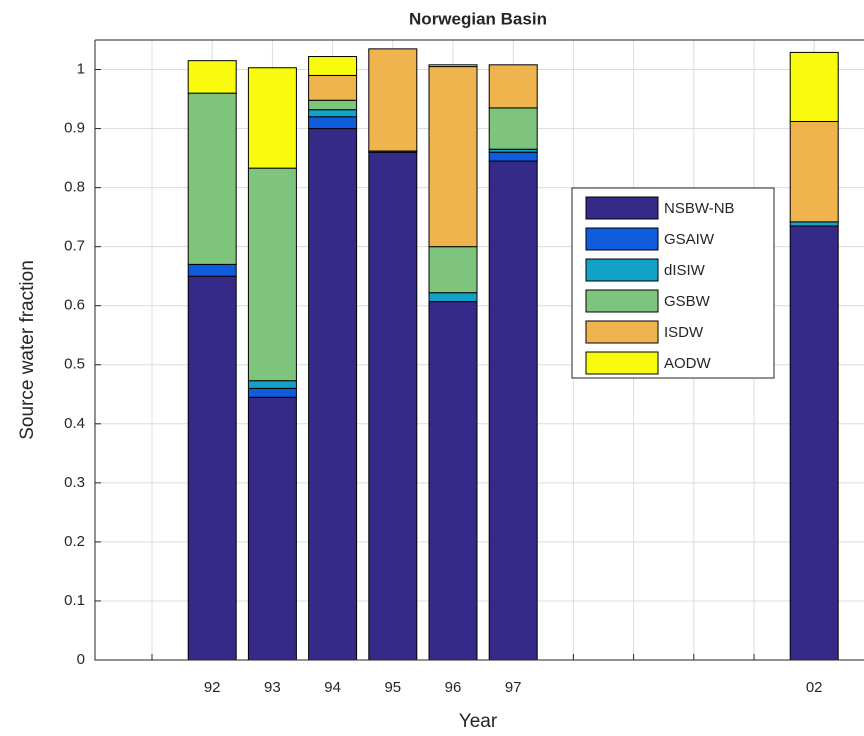 The height and width of the screenshot is (736, 864). What do you see at coordinates (687, 301) in the screenshot?
I see `legend-label: GSBW` at bounding box center [687, 301].